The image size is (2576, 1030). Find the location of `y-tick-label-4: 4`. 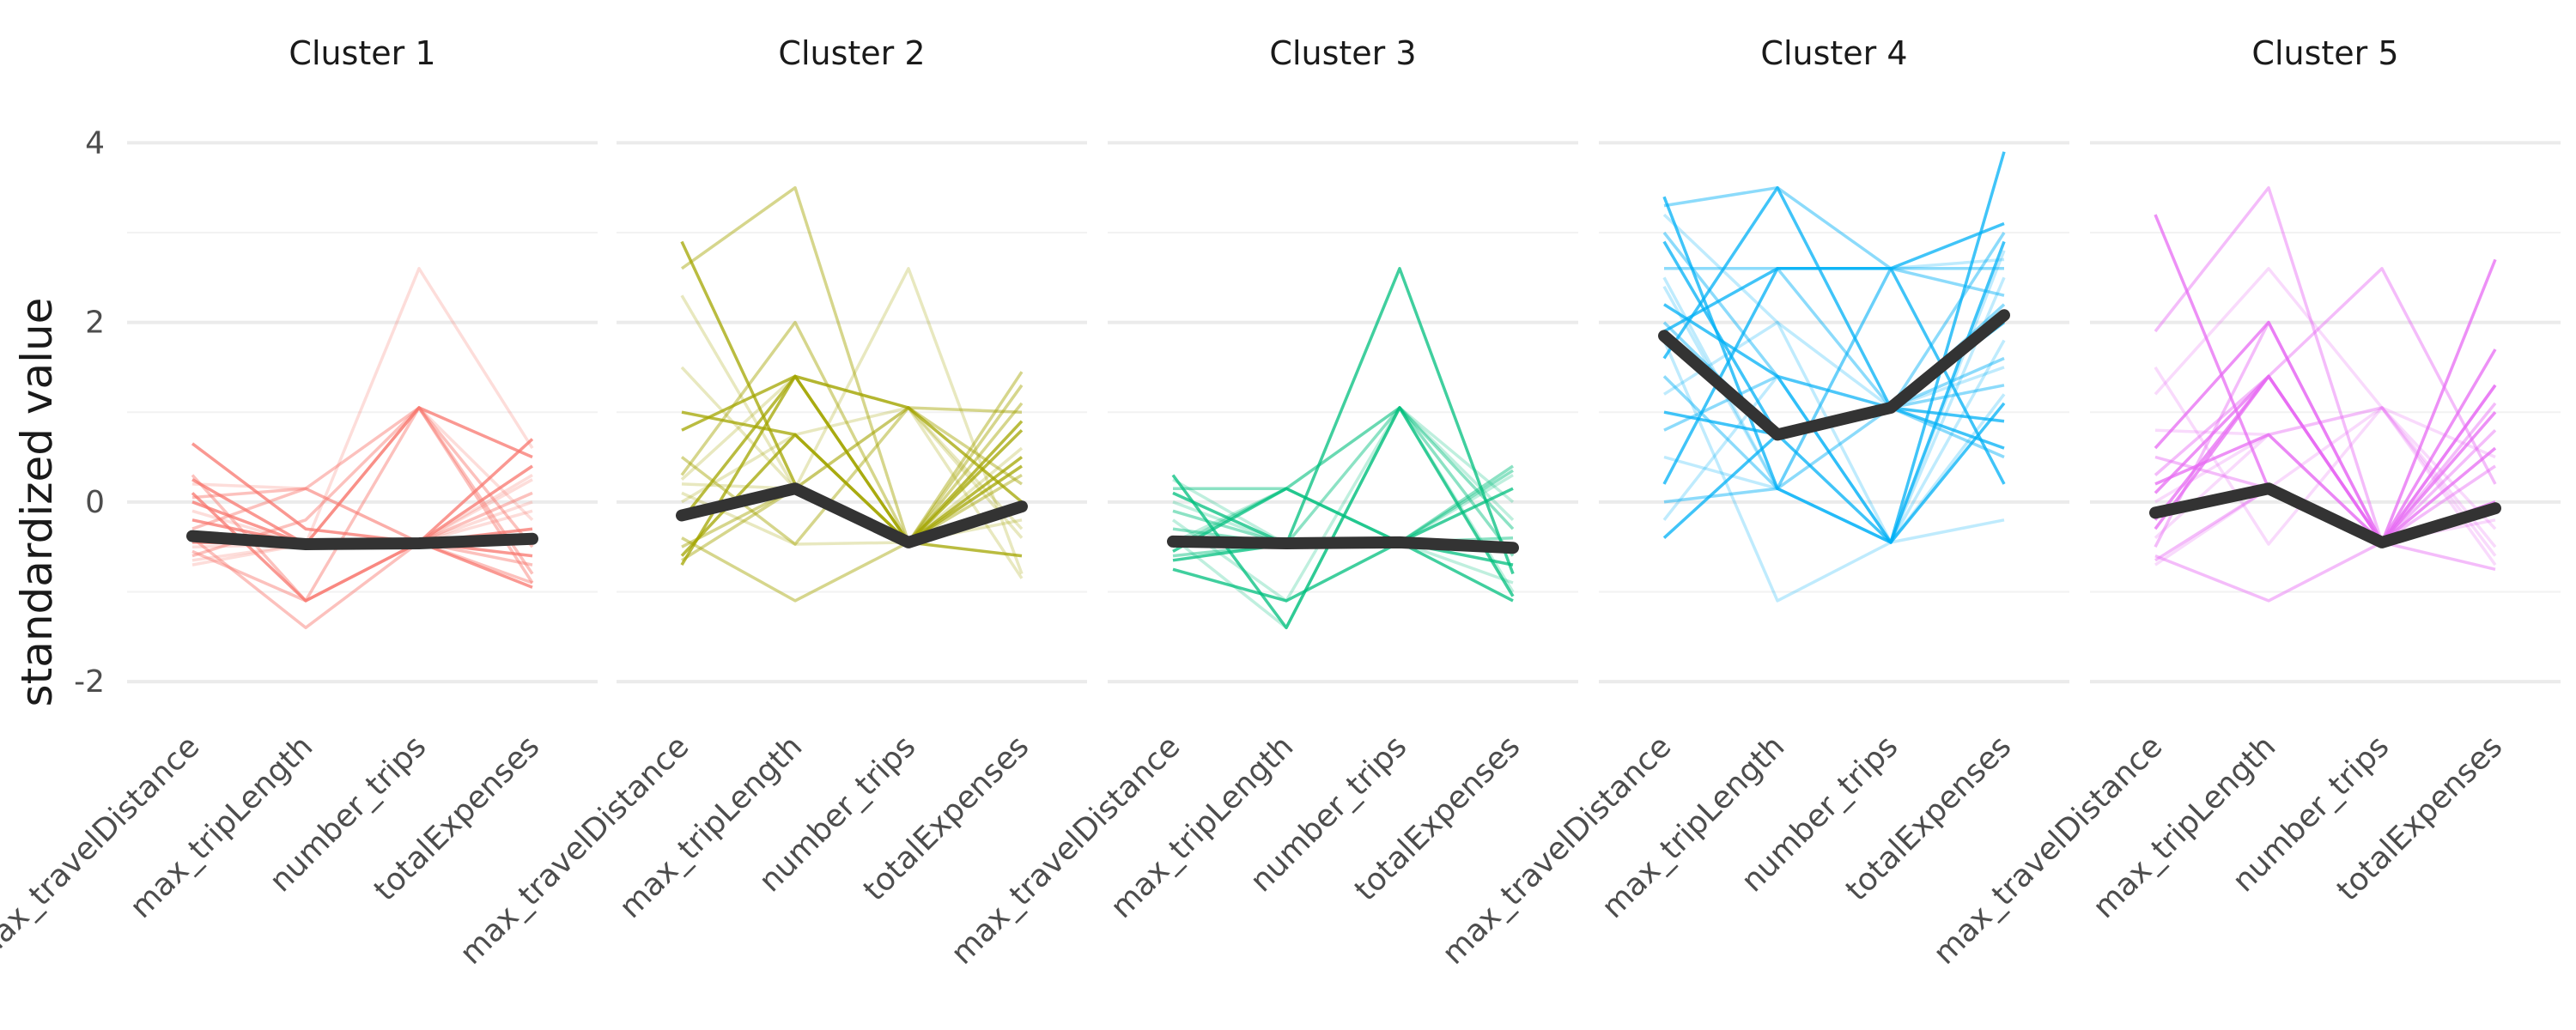

y-tick-label-4: 4 is located at coordinates (95, 143).